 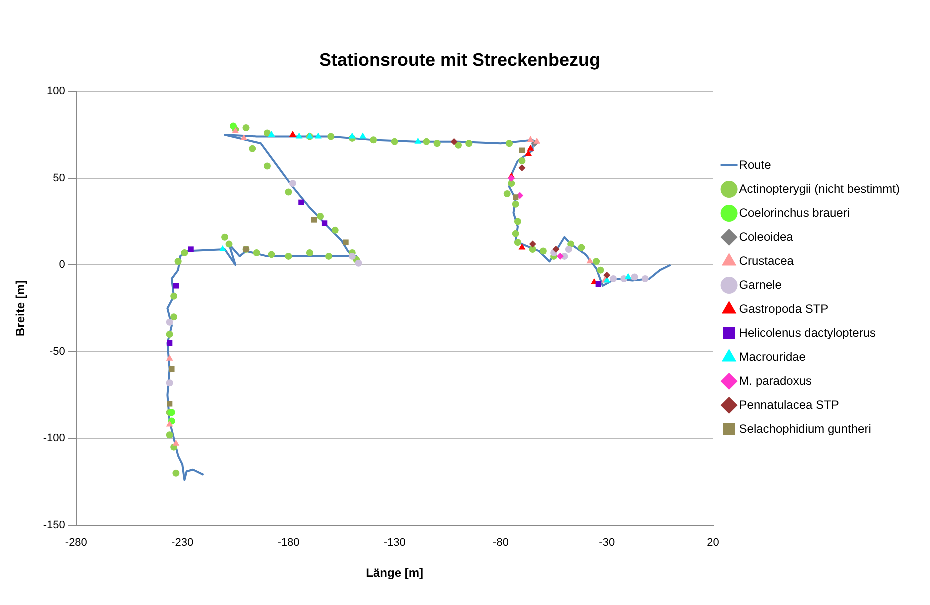 What do you see at coordinates (775, 381) in the screenshot?
I see `legend-label: M. paradoxus` at bounding box center [775, 381].